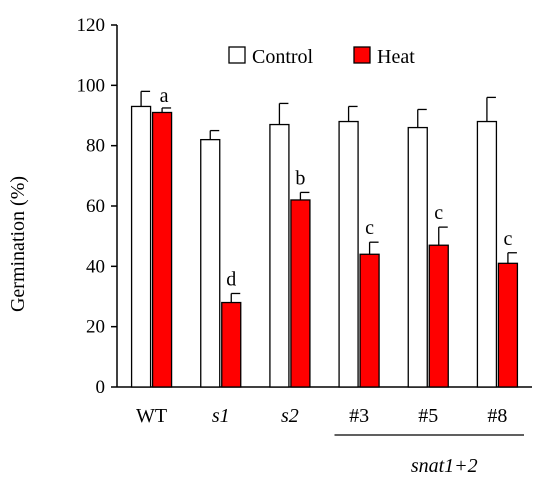  Describe the element at coordinates (321, 57) in the screenshot. I see `legend: Control Heat` at that location.